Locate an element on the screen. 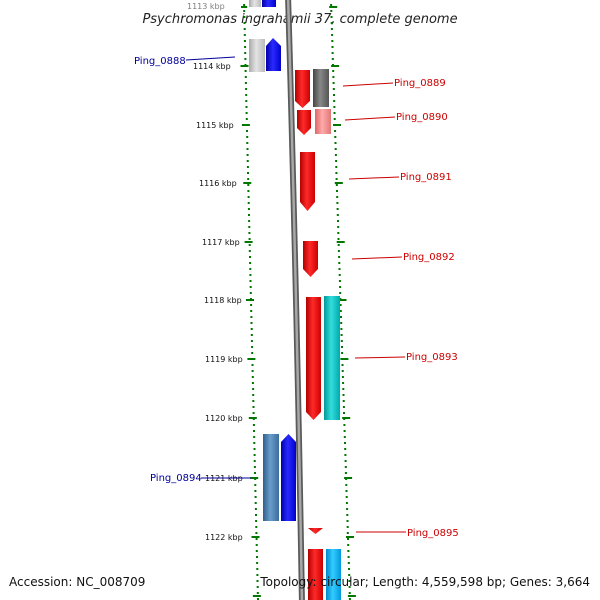  gene-label-0895: Ping_0895 is located at coordinates (433, 533).